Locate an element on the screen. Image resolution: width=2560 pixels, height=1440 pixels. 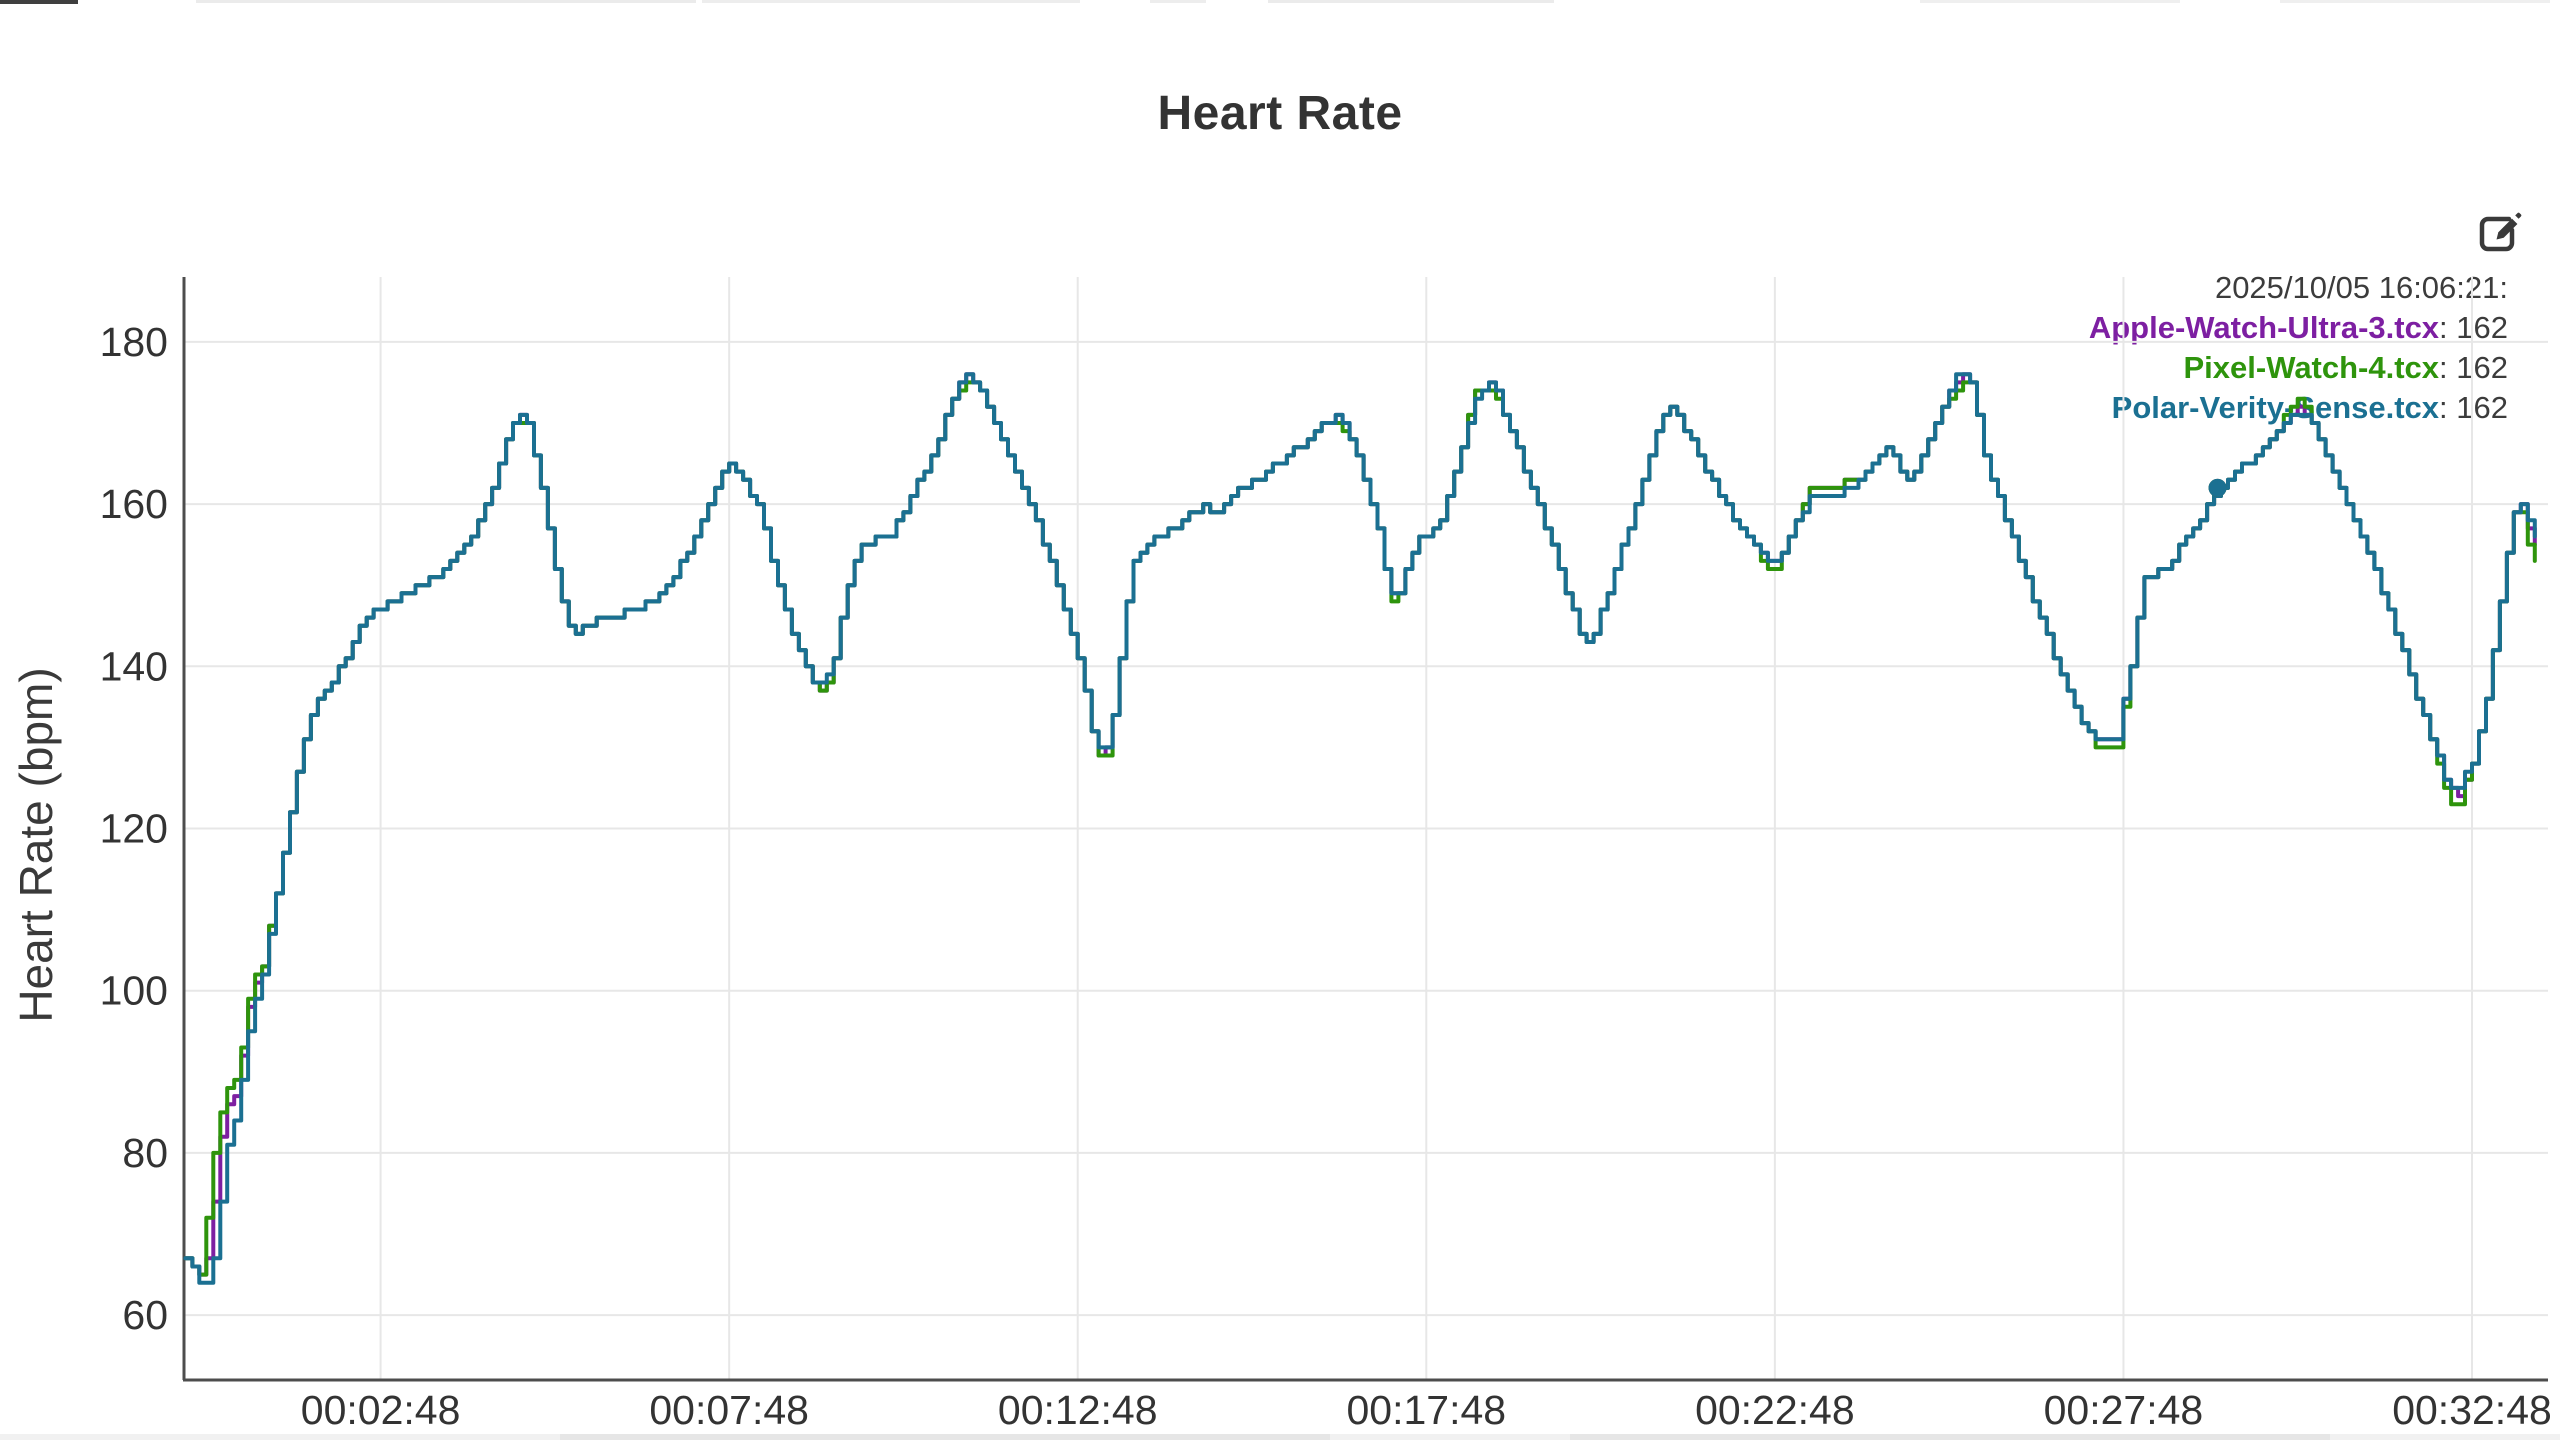
y-tick-label: 100 is located at coordinates (134, 991).